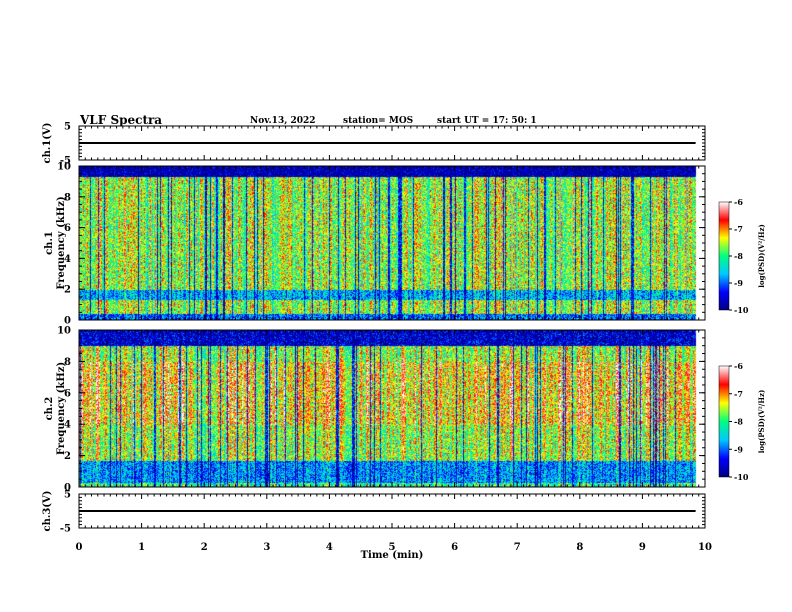 The image size is (792, 612). I want to click on x-tick-label: 2, so click(204, 547).